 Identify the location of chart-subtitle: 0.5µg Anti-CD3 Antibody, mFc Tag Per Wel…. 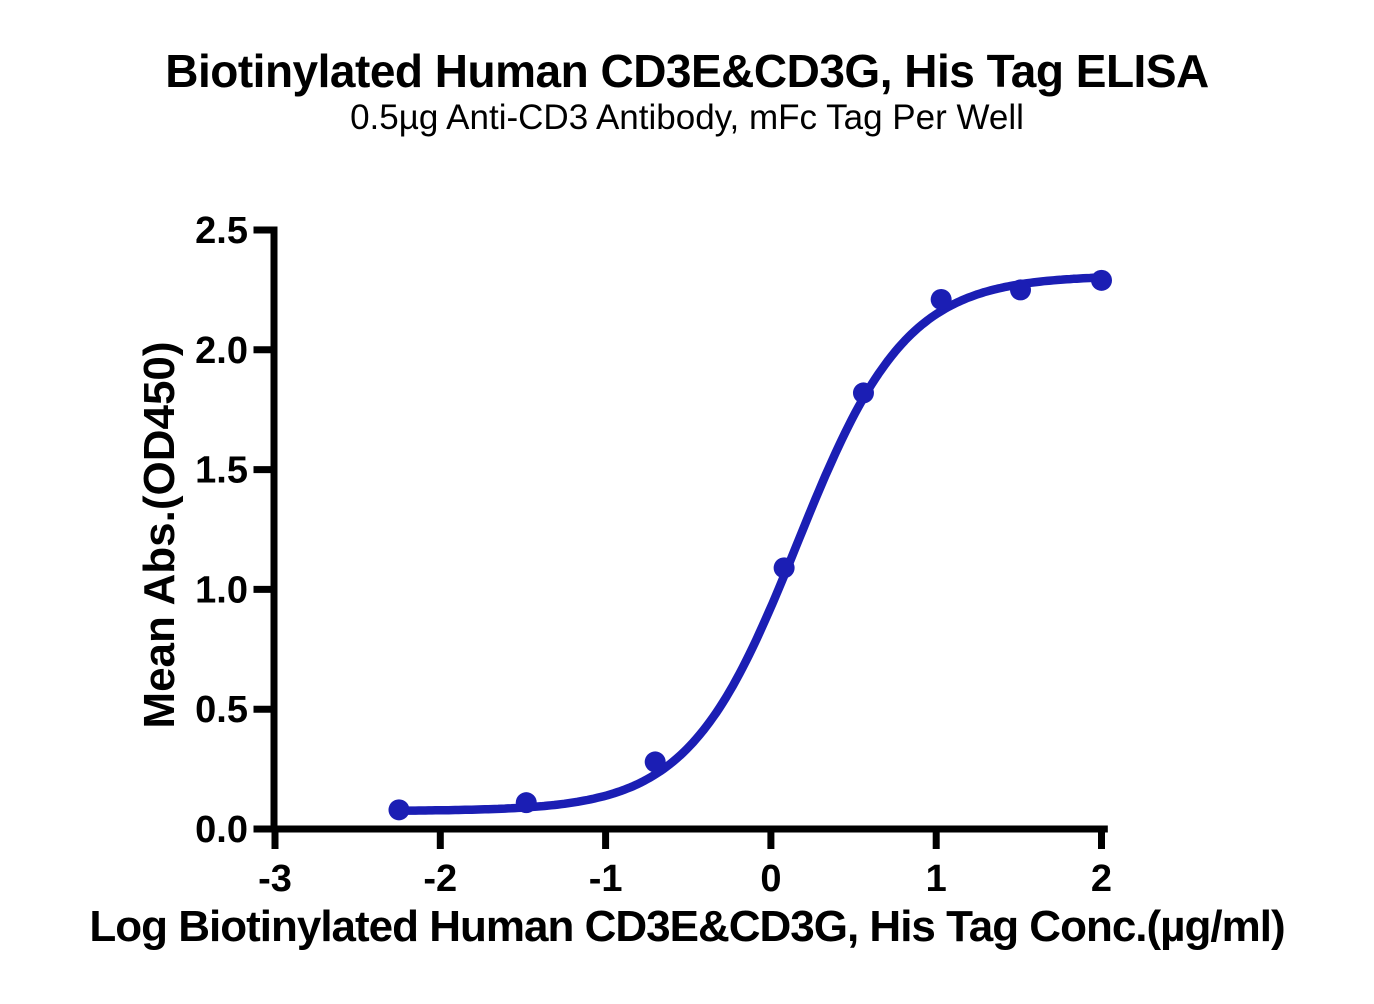
(687, 117).